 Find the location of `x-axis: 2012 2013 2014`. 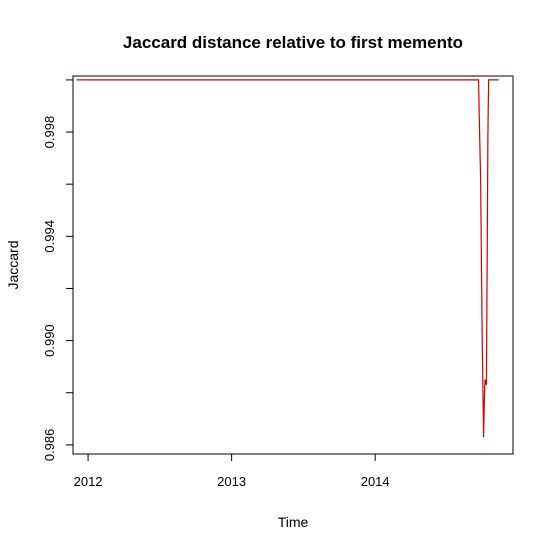

x-axis: 2012 2013 2014 is located at coordinates (232, 471).